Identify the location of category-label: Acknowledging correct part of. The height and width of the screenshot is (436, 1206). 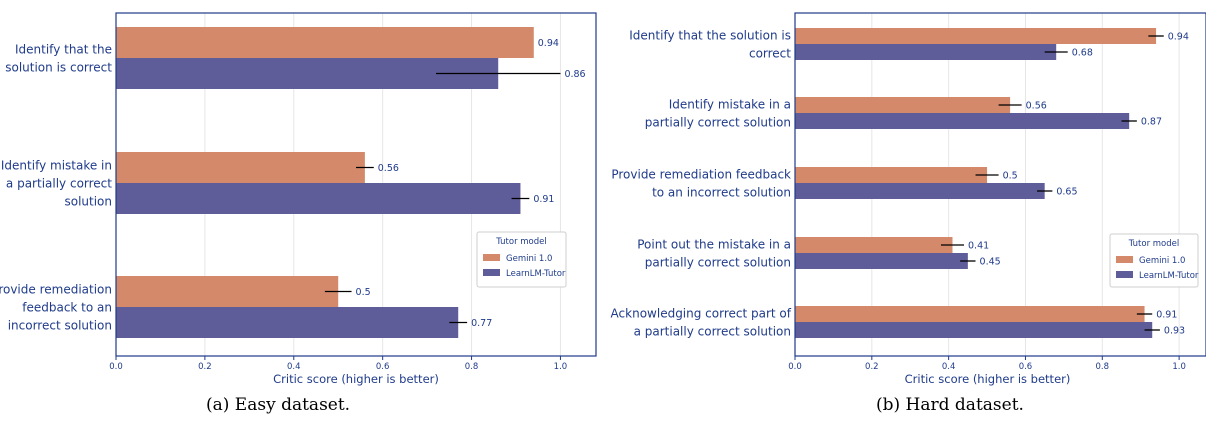
(701, 314).